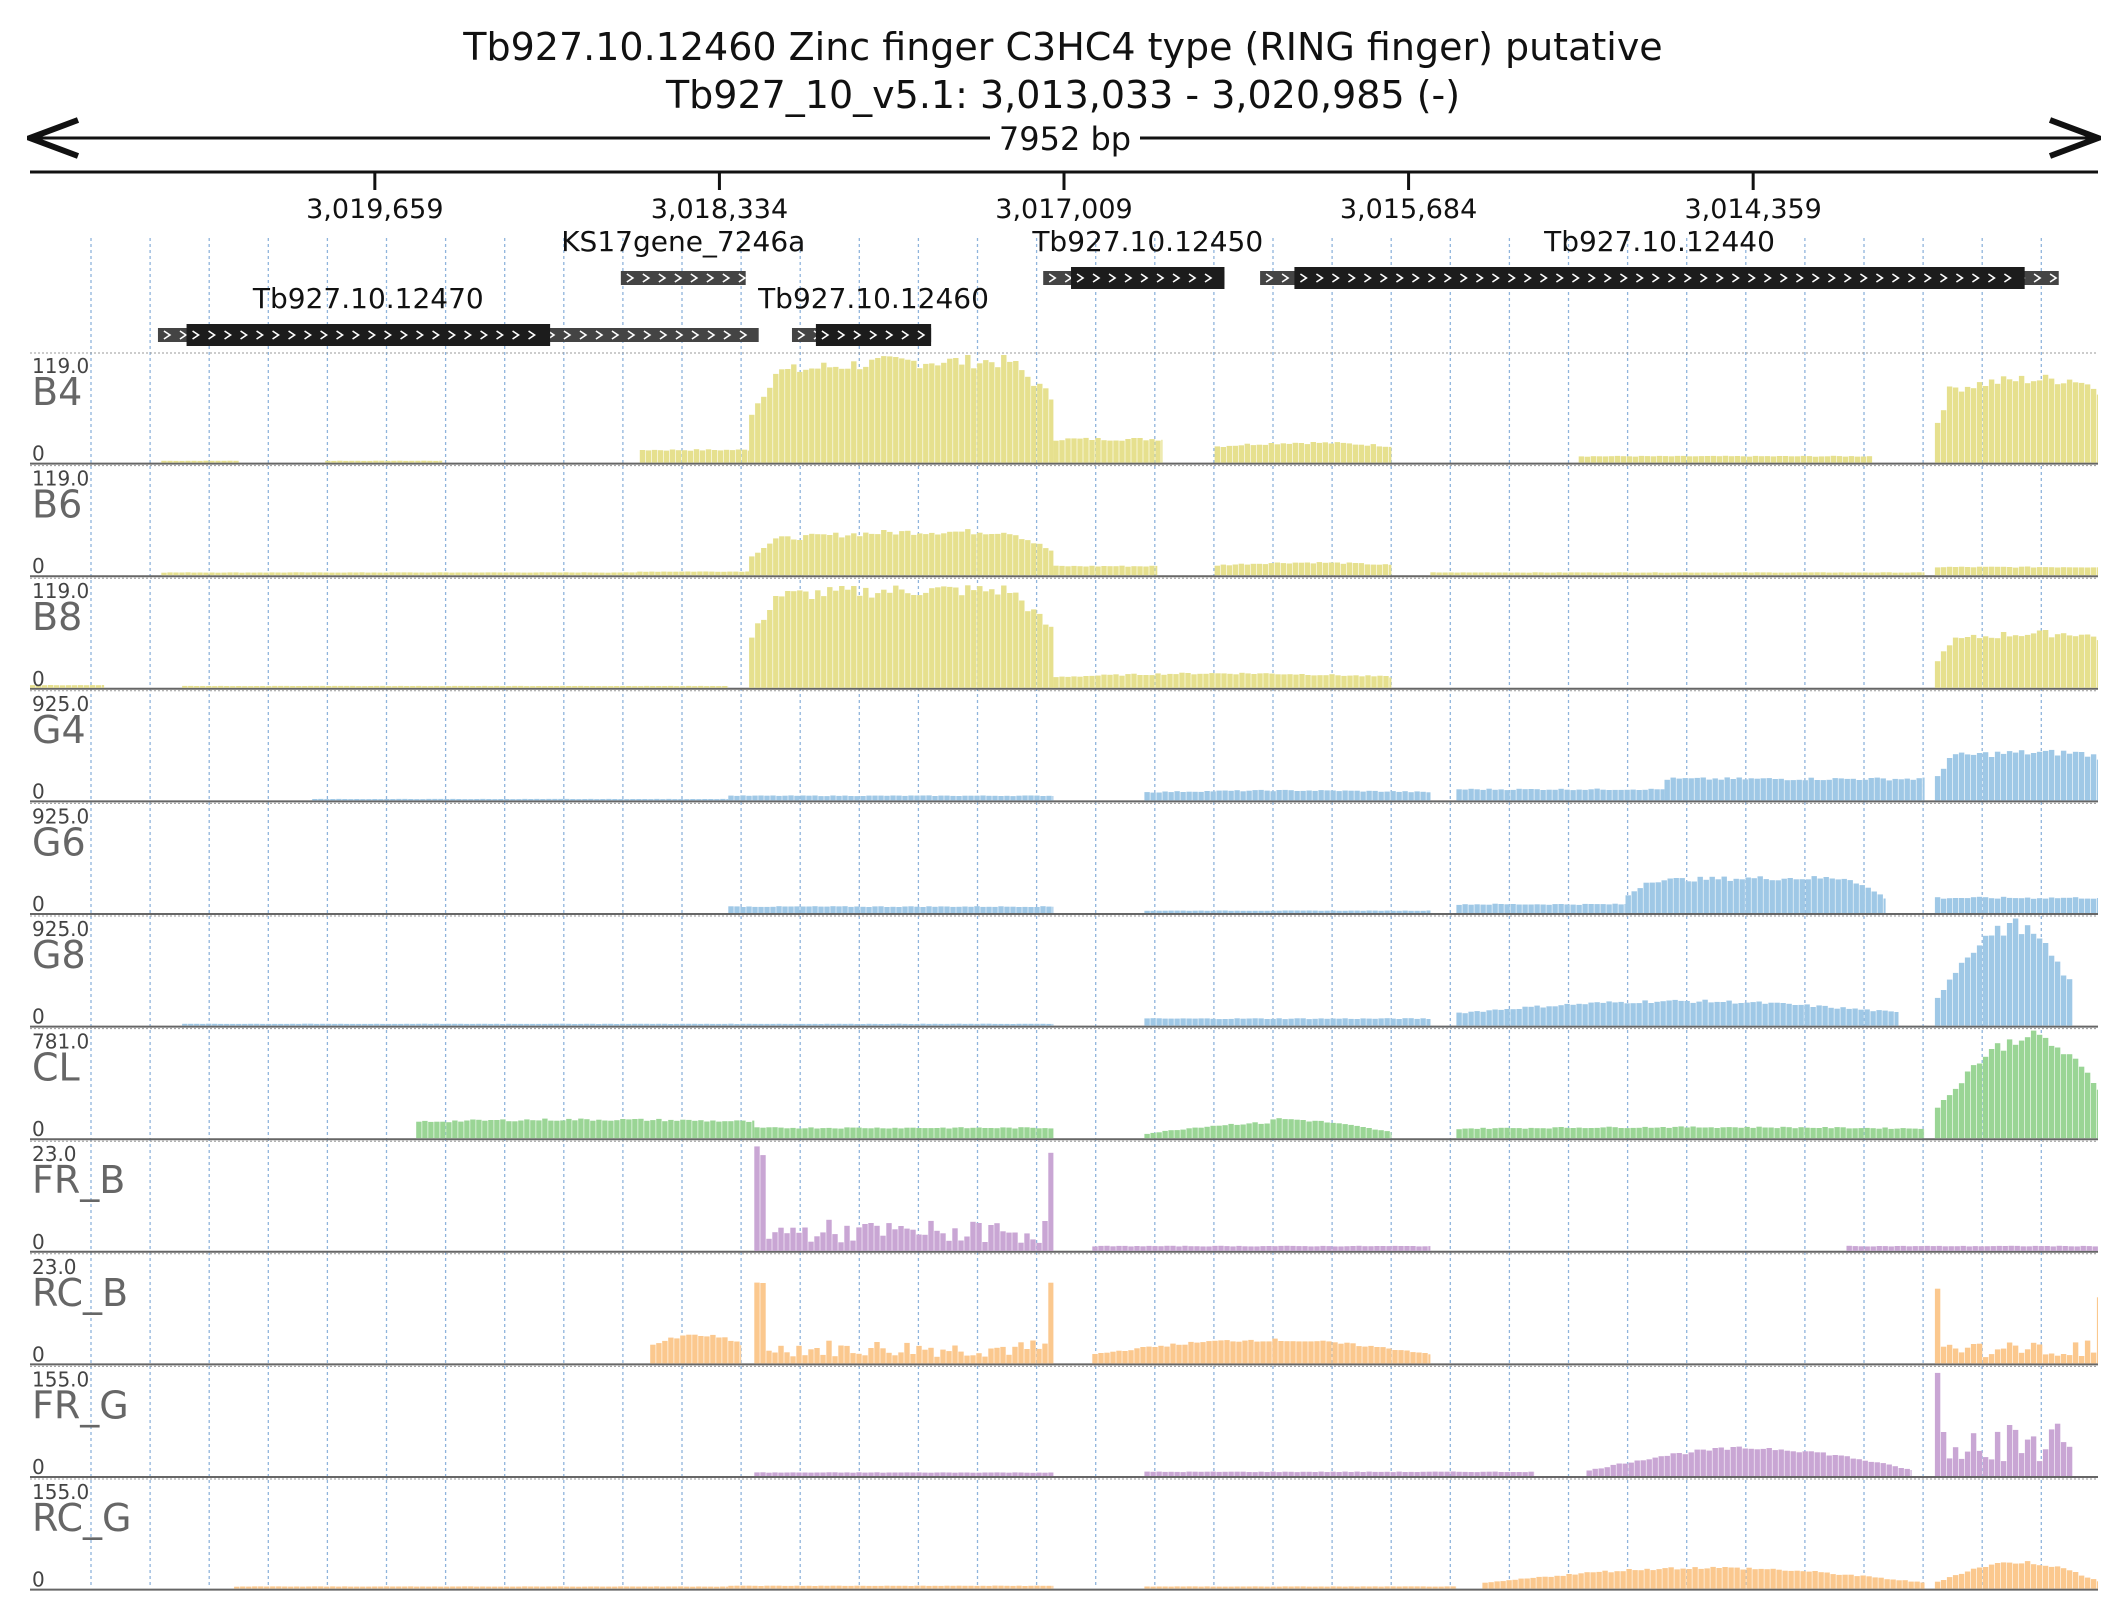 The image size is (2126, 1619). Describe the element at coordinates (873, 298) in the screenshot. I see `gene-label: Tb927.10.12460` at that location.